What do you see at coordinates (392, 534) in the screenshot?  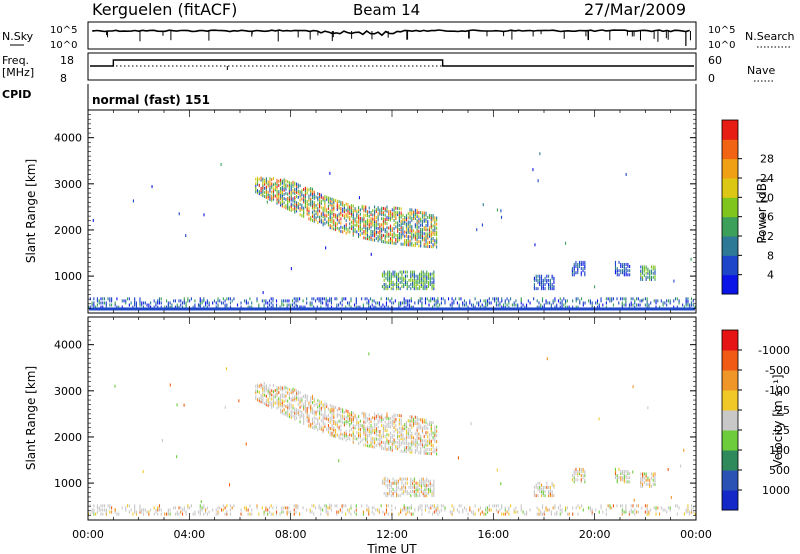 I see `x-tick-label: 12:00` at bounding box center [392, 534].